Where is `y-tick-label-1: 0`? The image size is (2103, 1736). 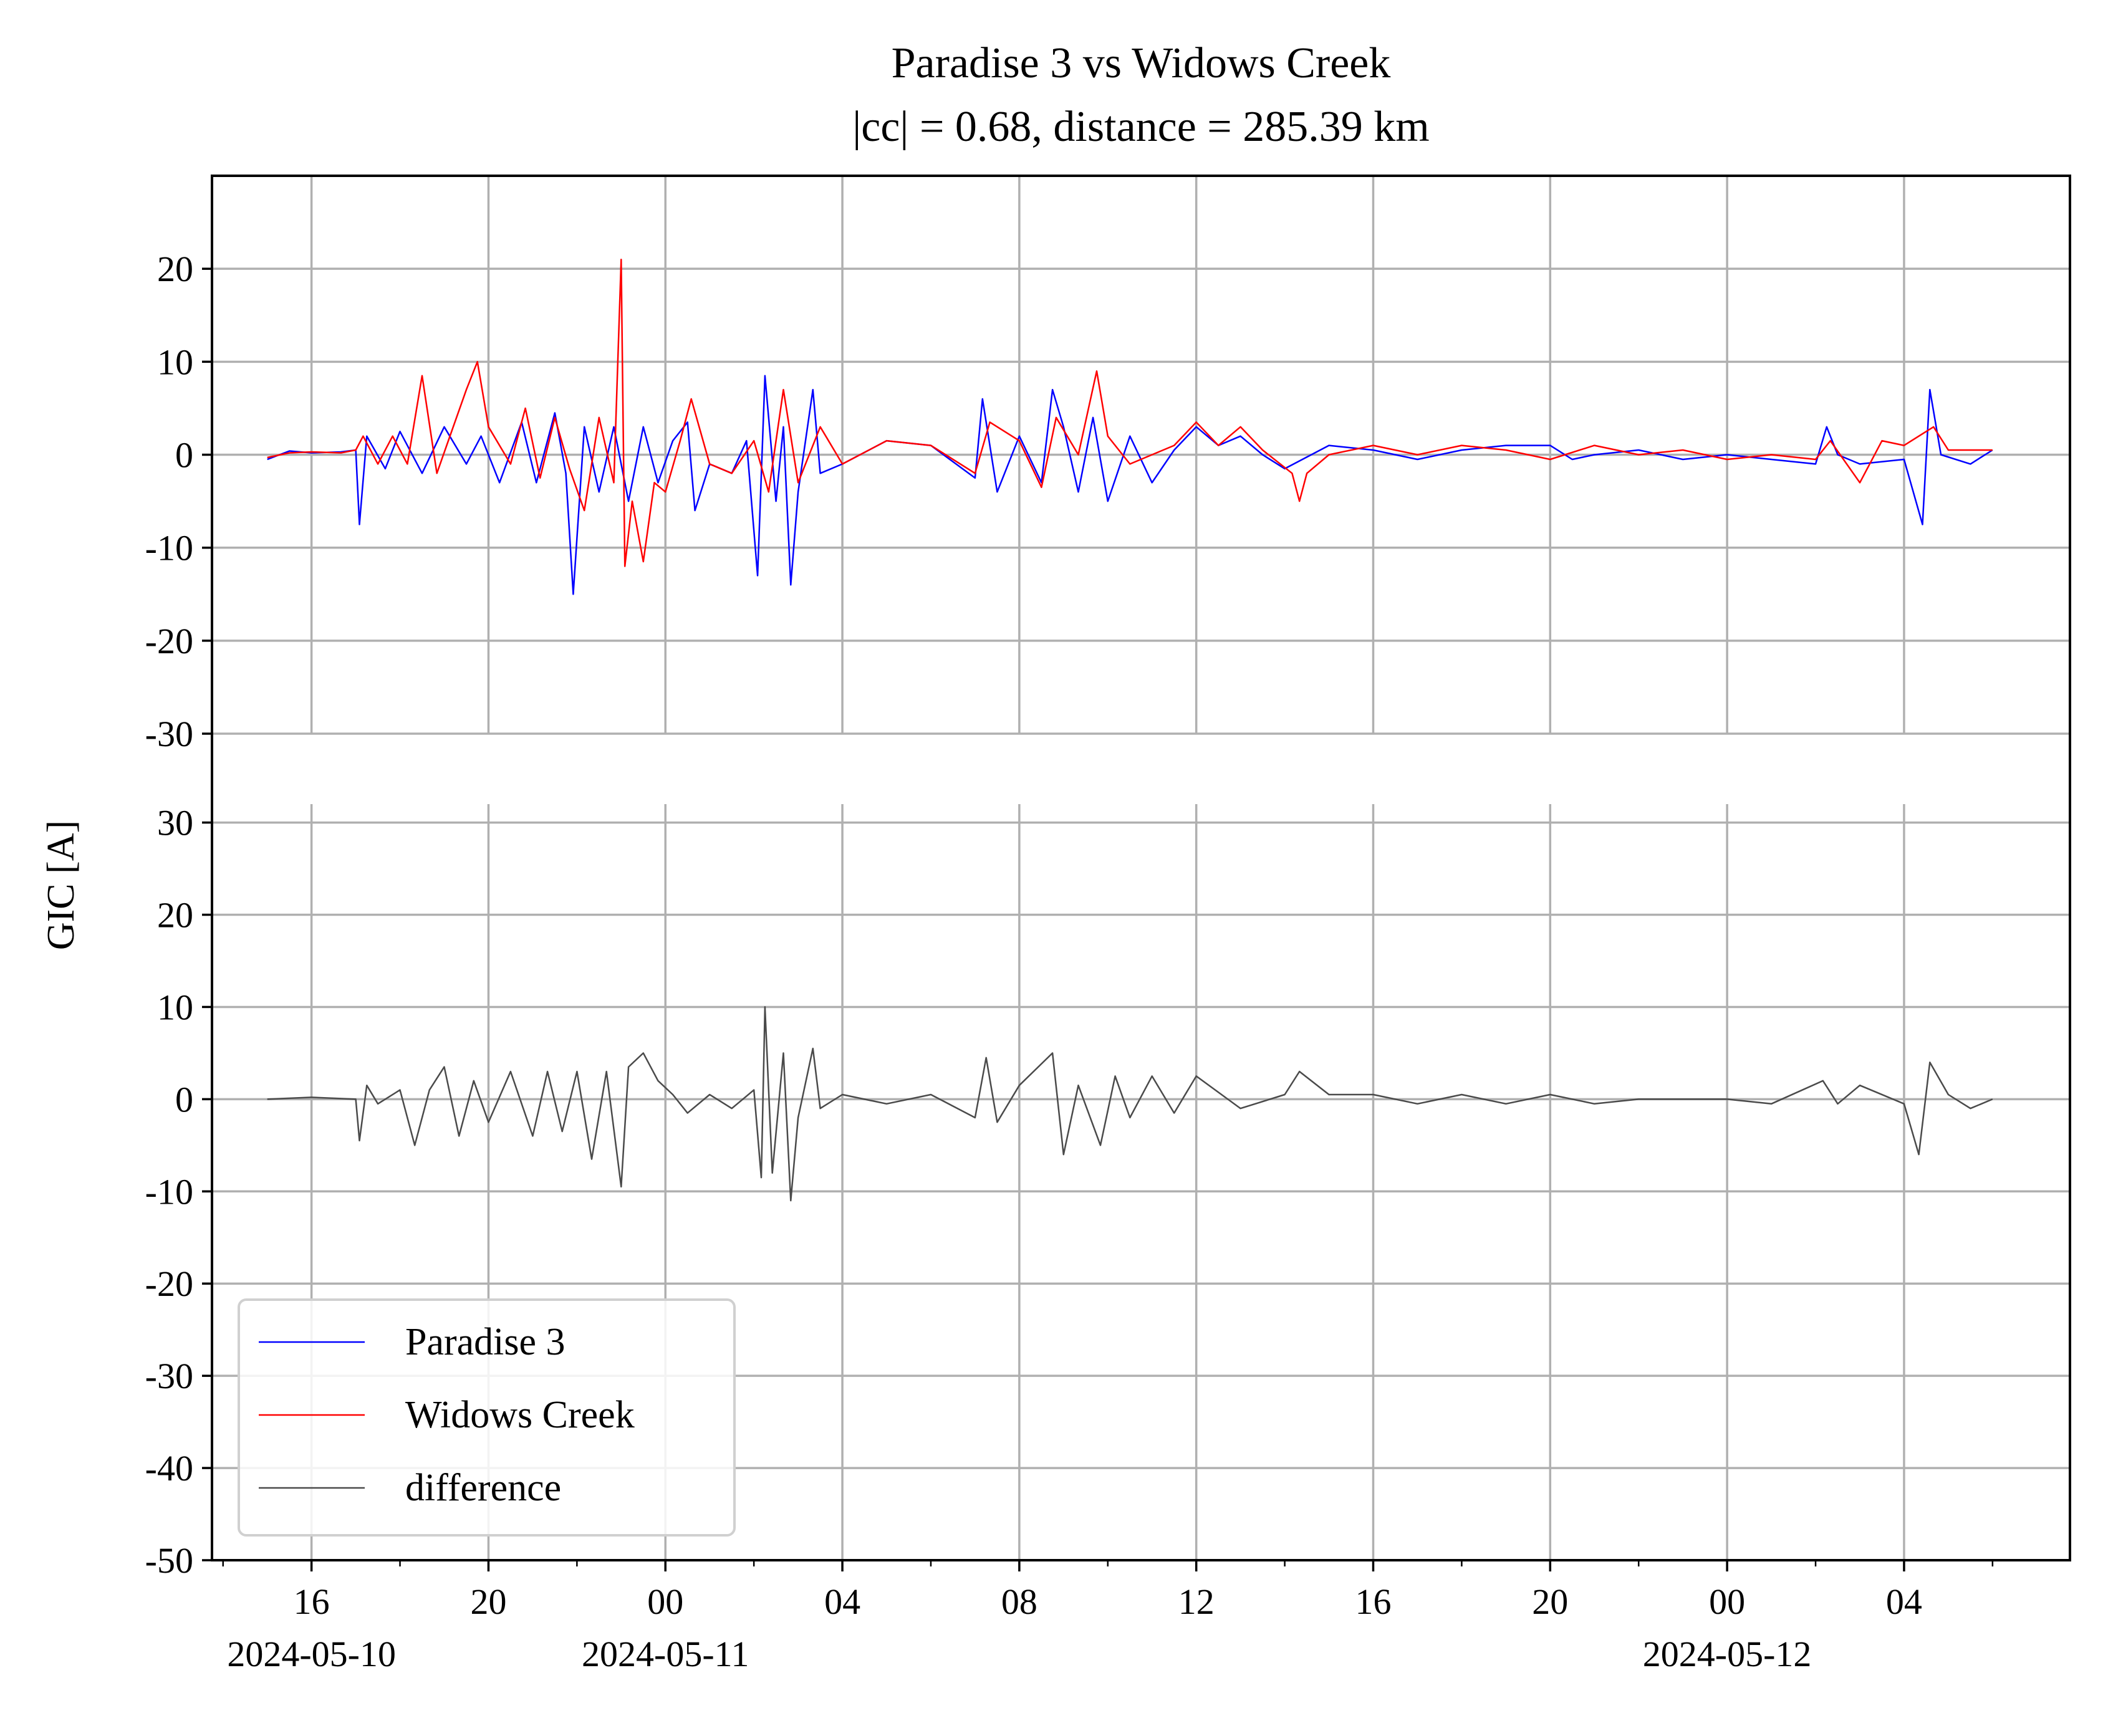 y-tick-label-1: 0 is located at coordinates (184, 1099).